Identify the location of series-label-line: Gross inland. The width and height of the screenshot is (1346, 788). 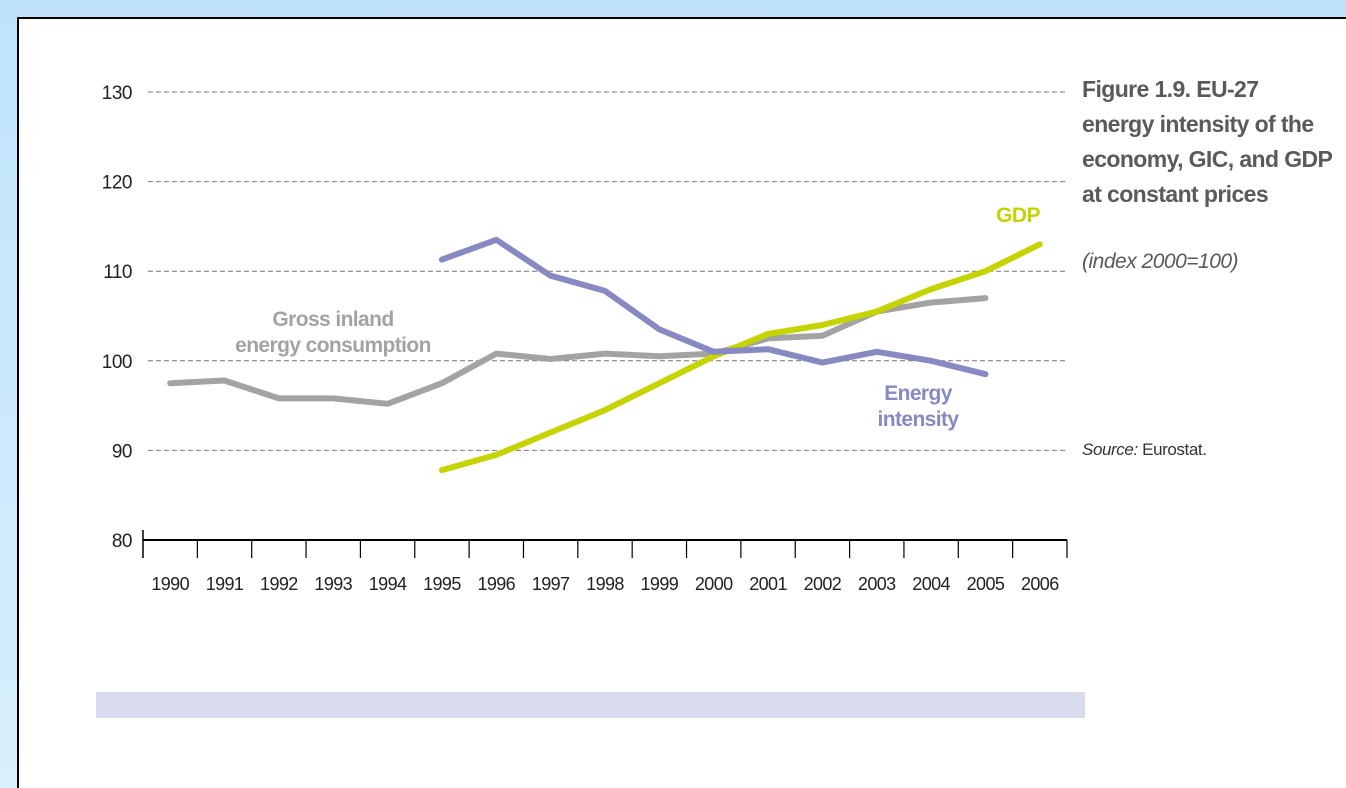
(332, 319).